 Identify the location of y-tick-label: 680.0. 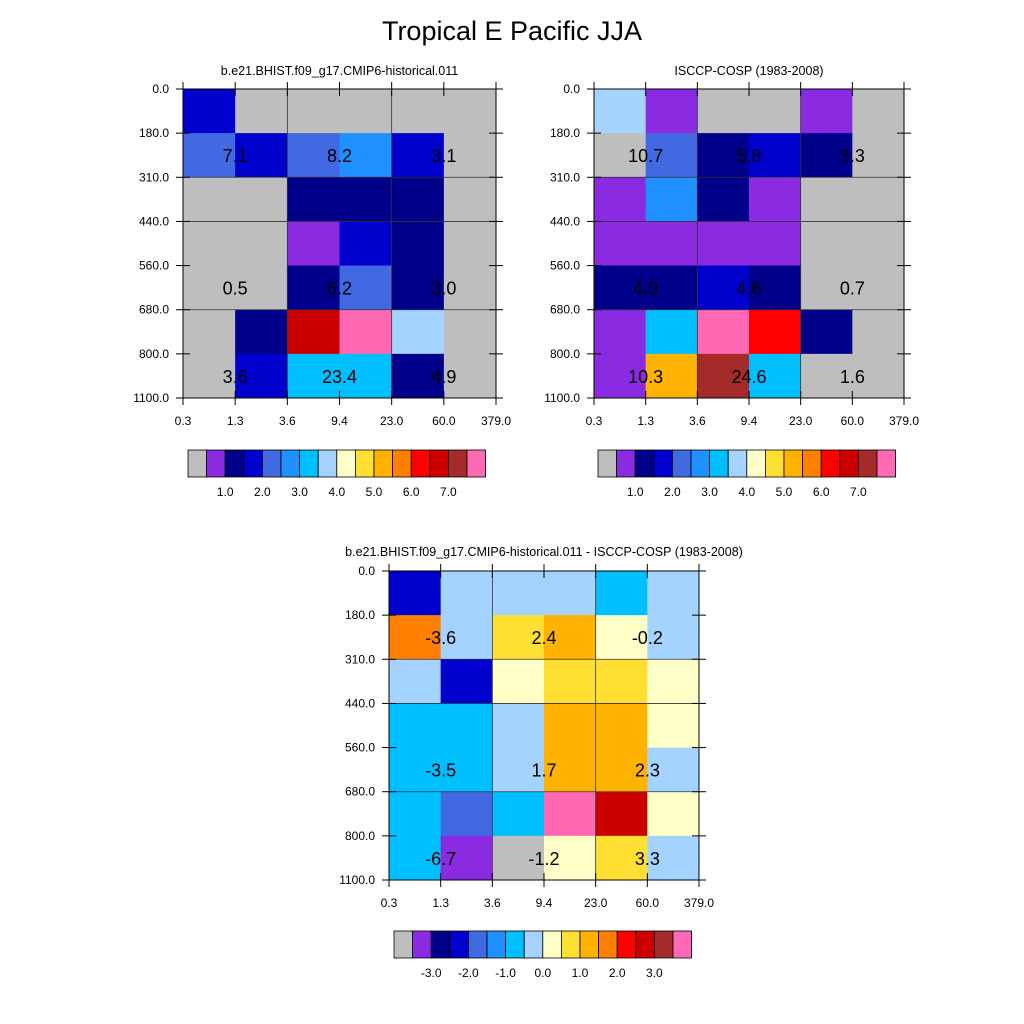
(565, 310).